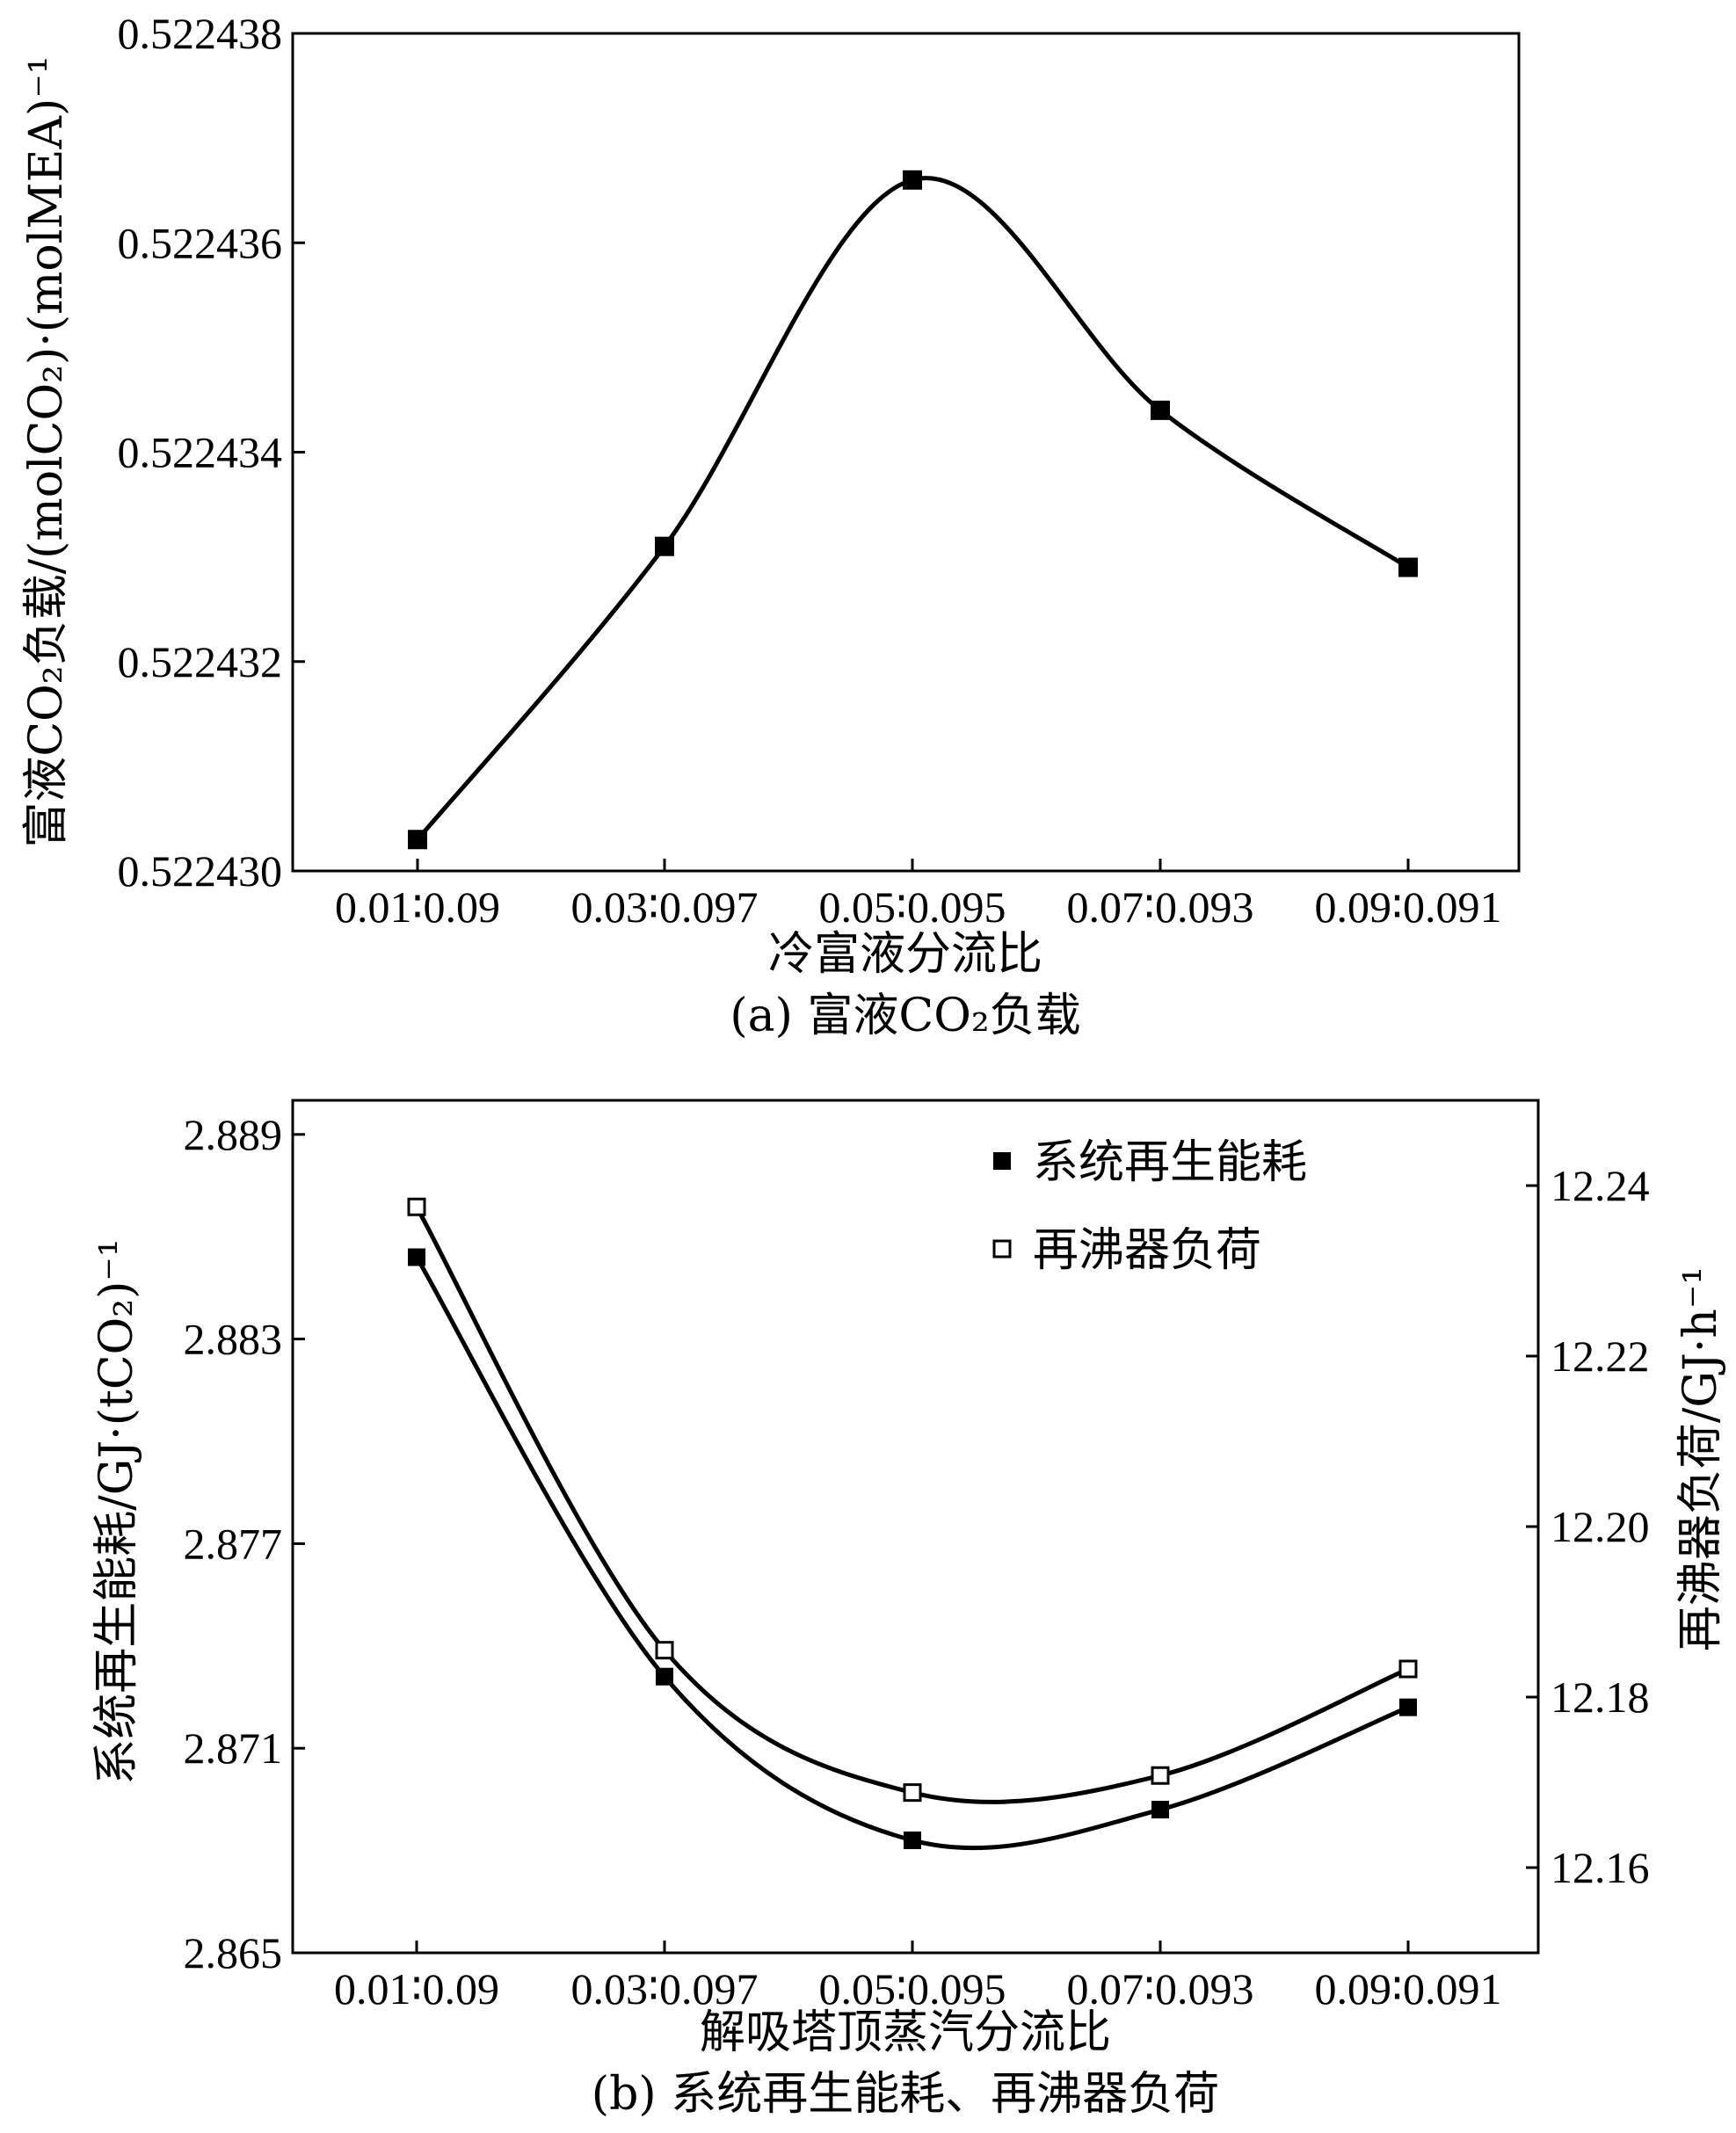 Image resolution: width=1736 pixels, height=2133 pixels. Describe the element at coordinates (1147, 1250) in the screenshot. I see `legend-label-reboiler: 再沸器负荷` at that location.